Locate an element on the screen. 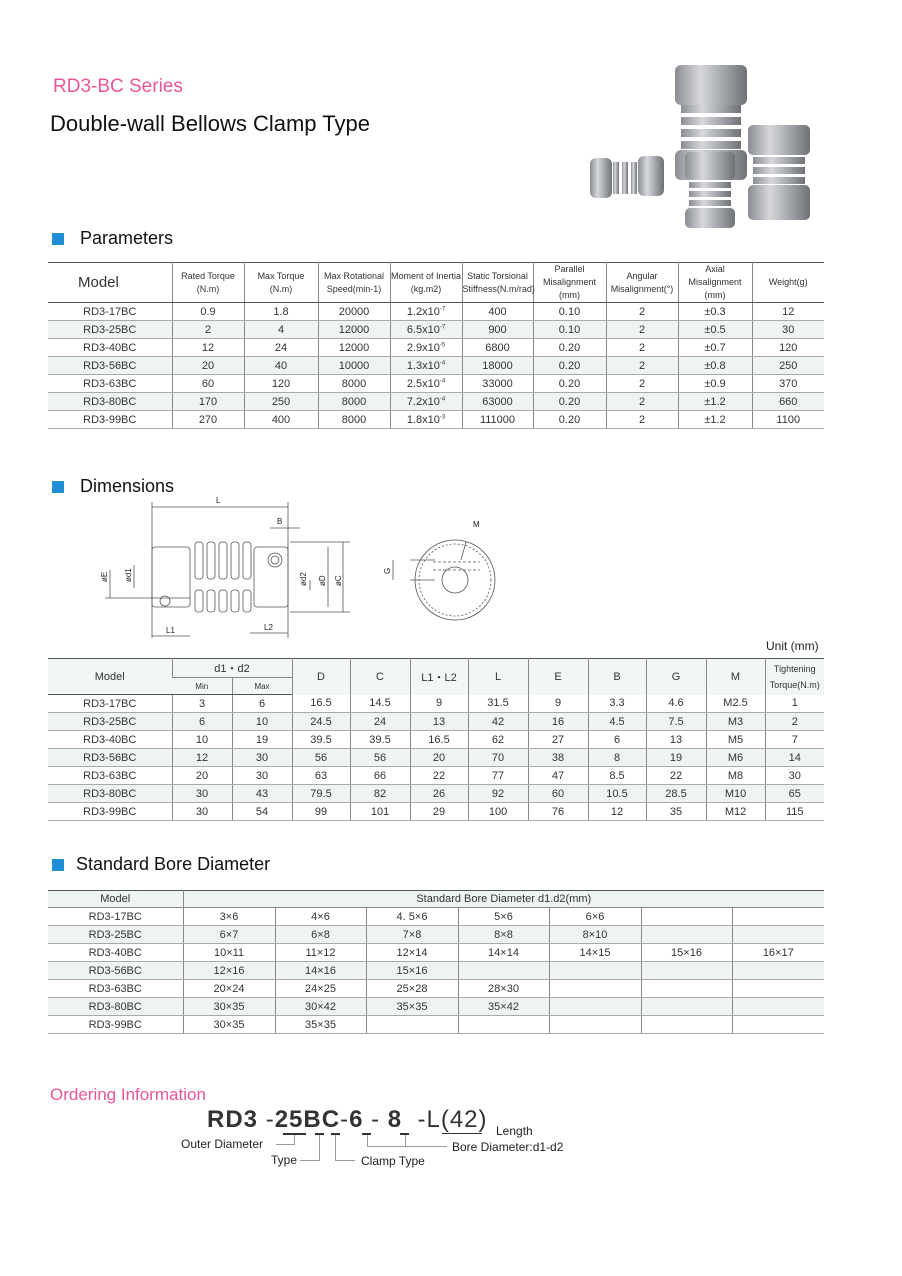 The width and height of the screenshot is (902, 1276). table-cell: 1100 is located at coordinates (787, 419).